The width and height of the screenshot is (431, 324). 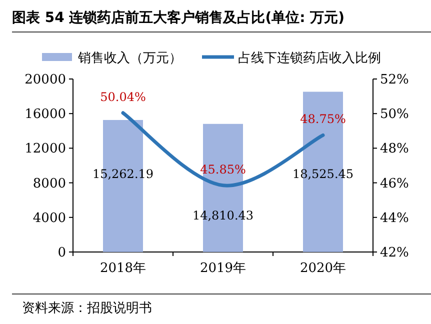 What do you see at coordinates (123, 174) in the screenshot?
I see `data-label: 15,262.19` at bounding box center [123, 174].